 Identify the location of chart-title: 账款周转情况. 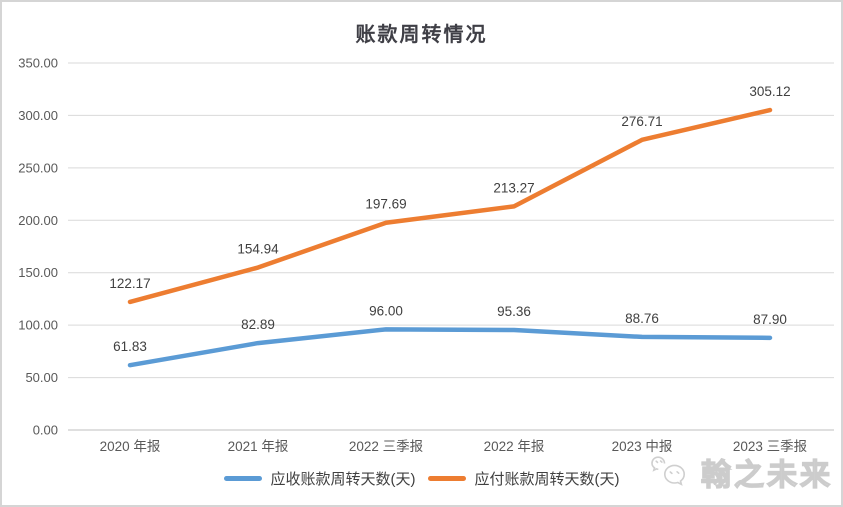
(421, 35).